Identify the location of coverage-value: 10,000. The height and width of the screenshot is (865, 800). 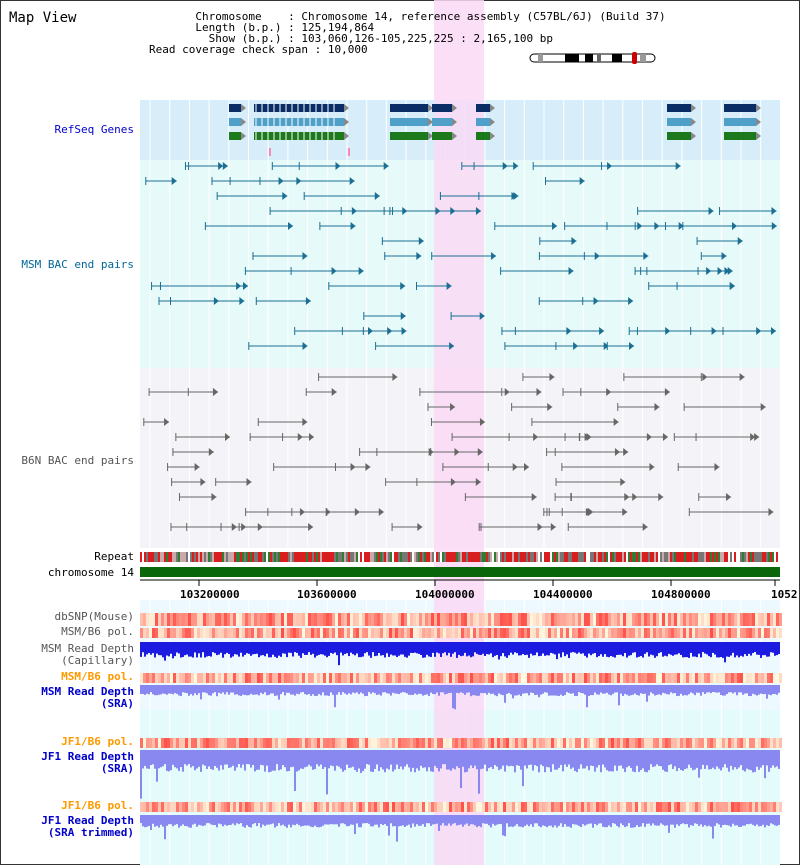
(347, 49).